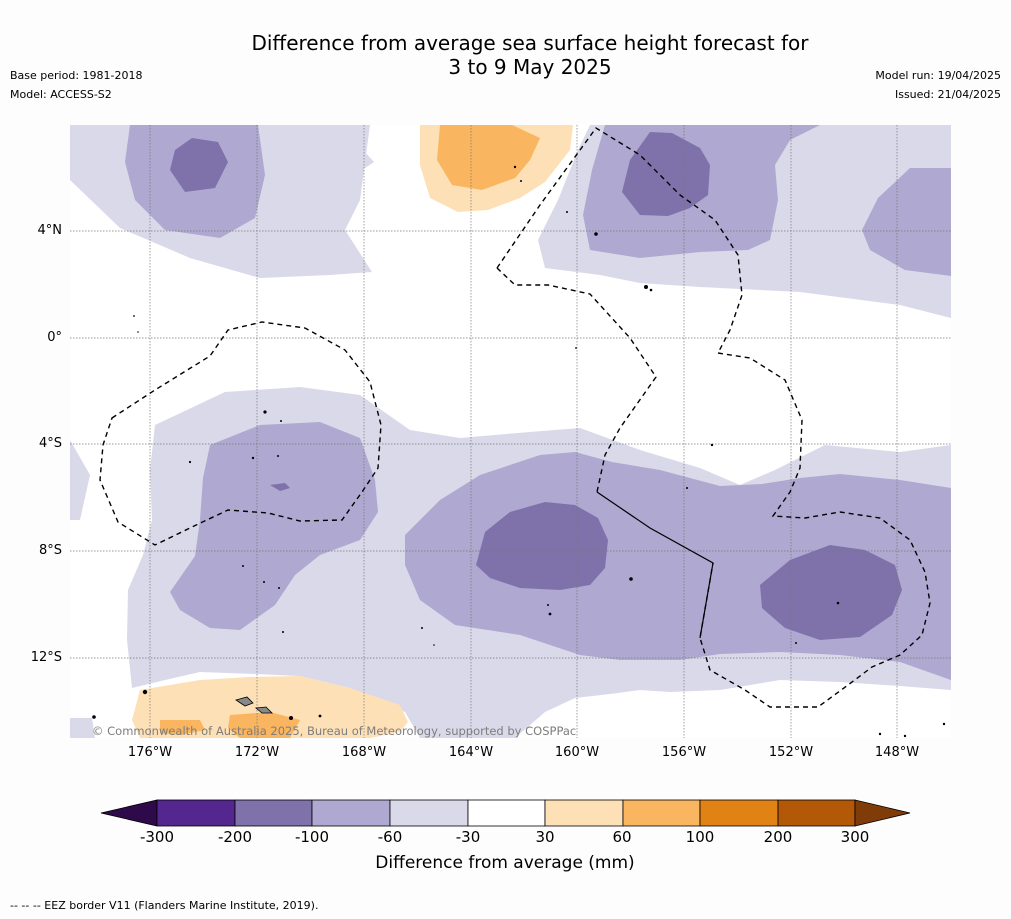 The width and height of the screenshot is (1011, 919). I want to click on south-orange-patch-b, so click(264, 725).